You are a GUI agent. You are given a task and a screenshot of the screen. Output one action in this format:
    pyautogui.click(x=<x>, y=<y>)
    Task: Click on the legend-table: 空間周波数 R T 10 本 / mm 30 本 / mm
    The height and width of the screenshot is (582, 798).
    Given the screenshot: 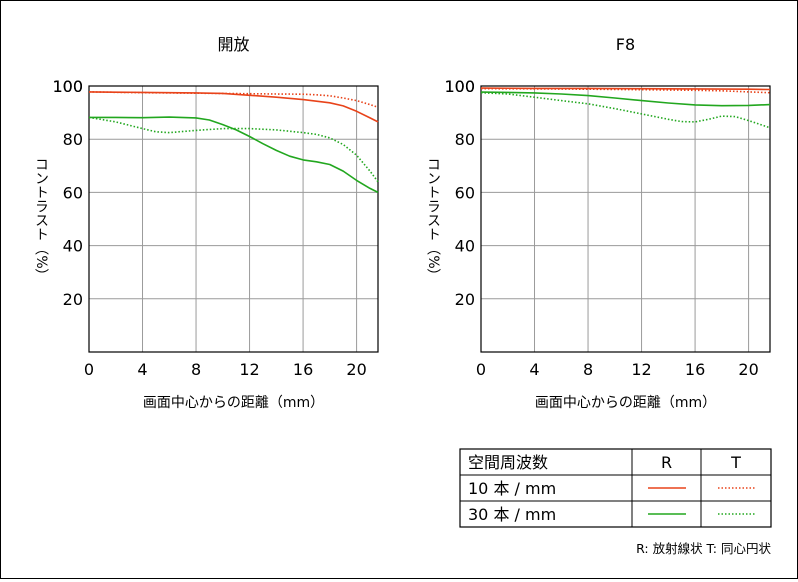 What is the action you would take?
    pyautogui.click(x=615, y=488)
    